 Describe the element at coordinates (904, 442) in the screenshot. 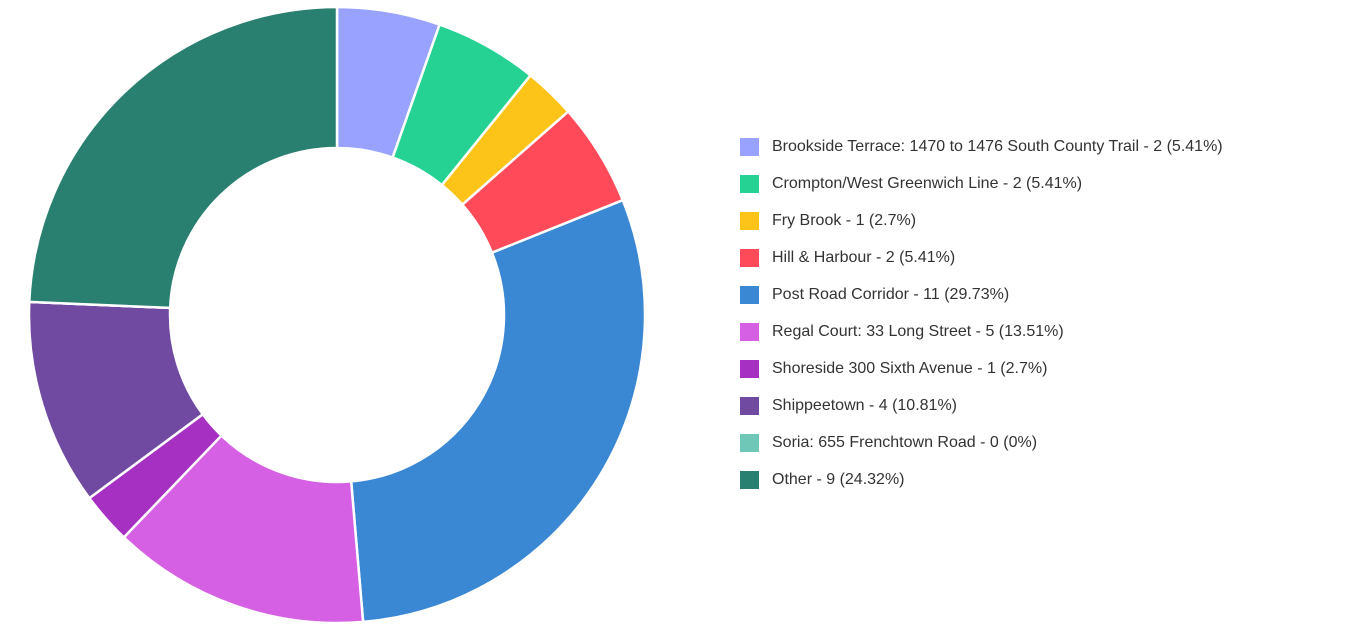

I see `legend-label: Soria: 655 Frenchtown Road - 0 (0%)` at that location.